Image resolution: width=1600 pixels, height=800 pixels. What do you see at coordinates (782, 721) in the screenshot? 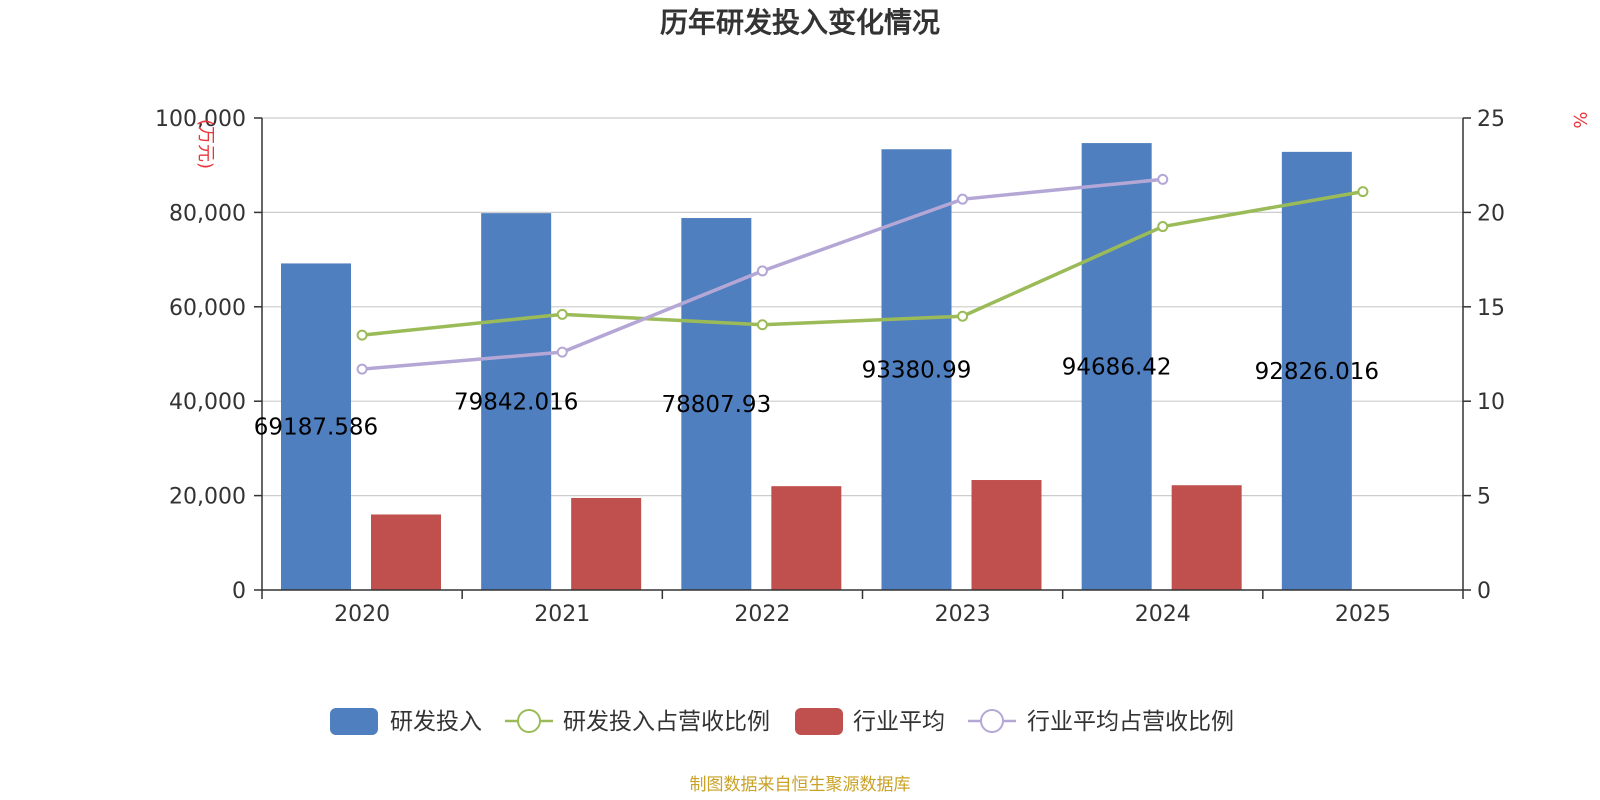
I see `legend: 研发投入 研发投入占营收比例 行业平均 行业平均占营收比例` at bounding box center [782, 721].